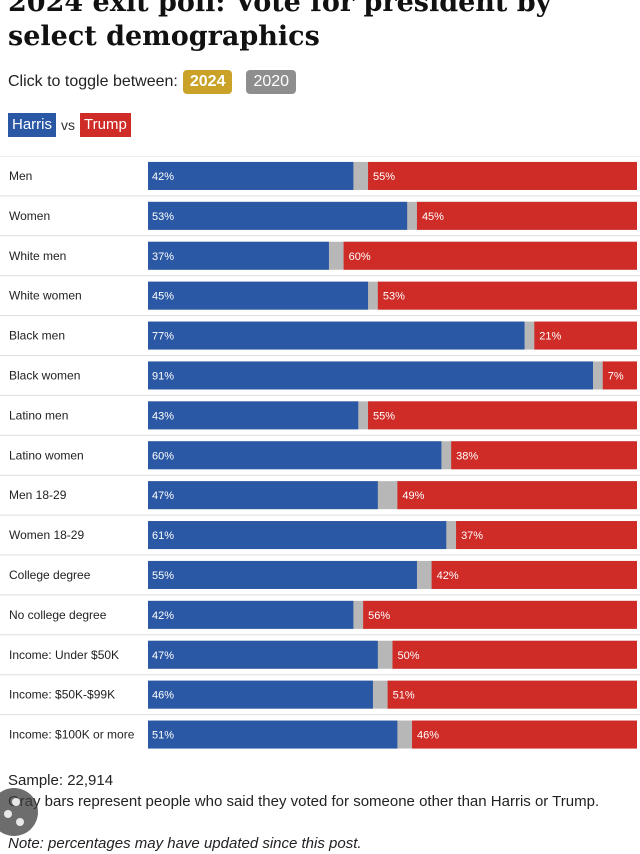  What do you see at coordinates (62, 695) in the screenshot?
I see `category-label-income-50k-99k: Income: $50K-$99K` at bounding box center [62, 695].